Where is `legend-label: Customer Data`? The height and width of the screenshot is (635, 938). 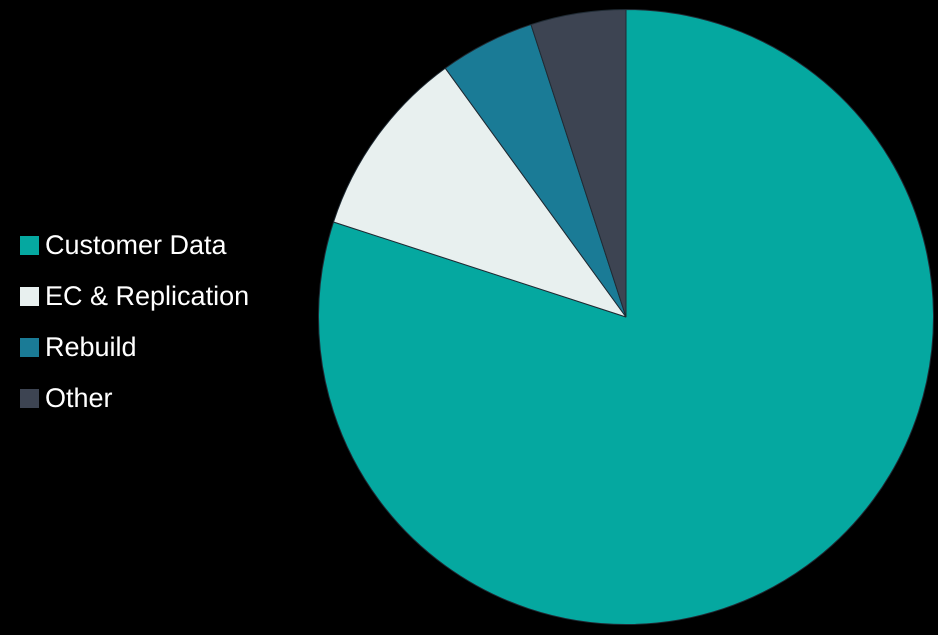 legend-label: Customer Data is located at coordinates (136, 245).